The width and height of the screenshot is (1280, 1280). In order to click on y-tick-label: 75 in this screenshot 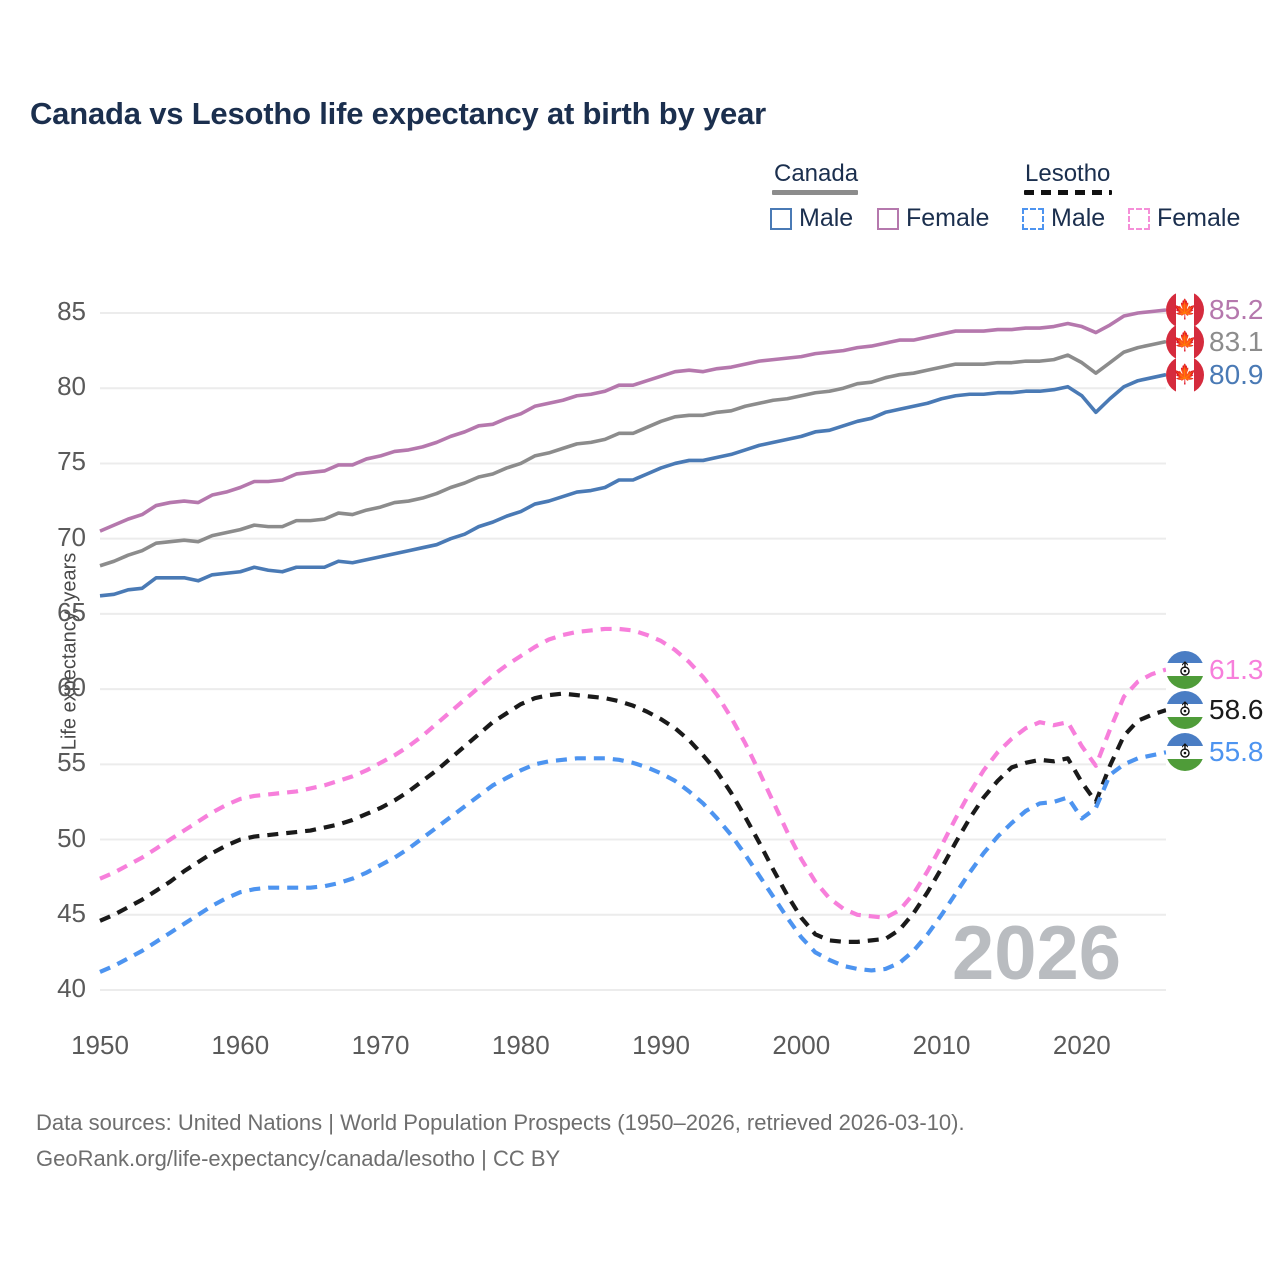, I will do `click(71, 461)`.